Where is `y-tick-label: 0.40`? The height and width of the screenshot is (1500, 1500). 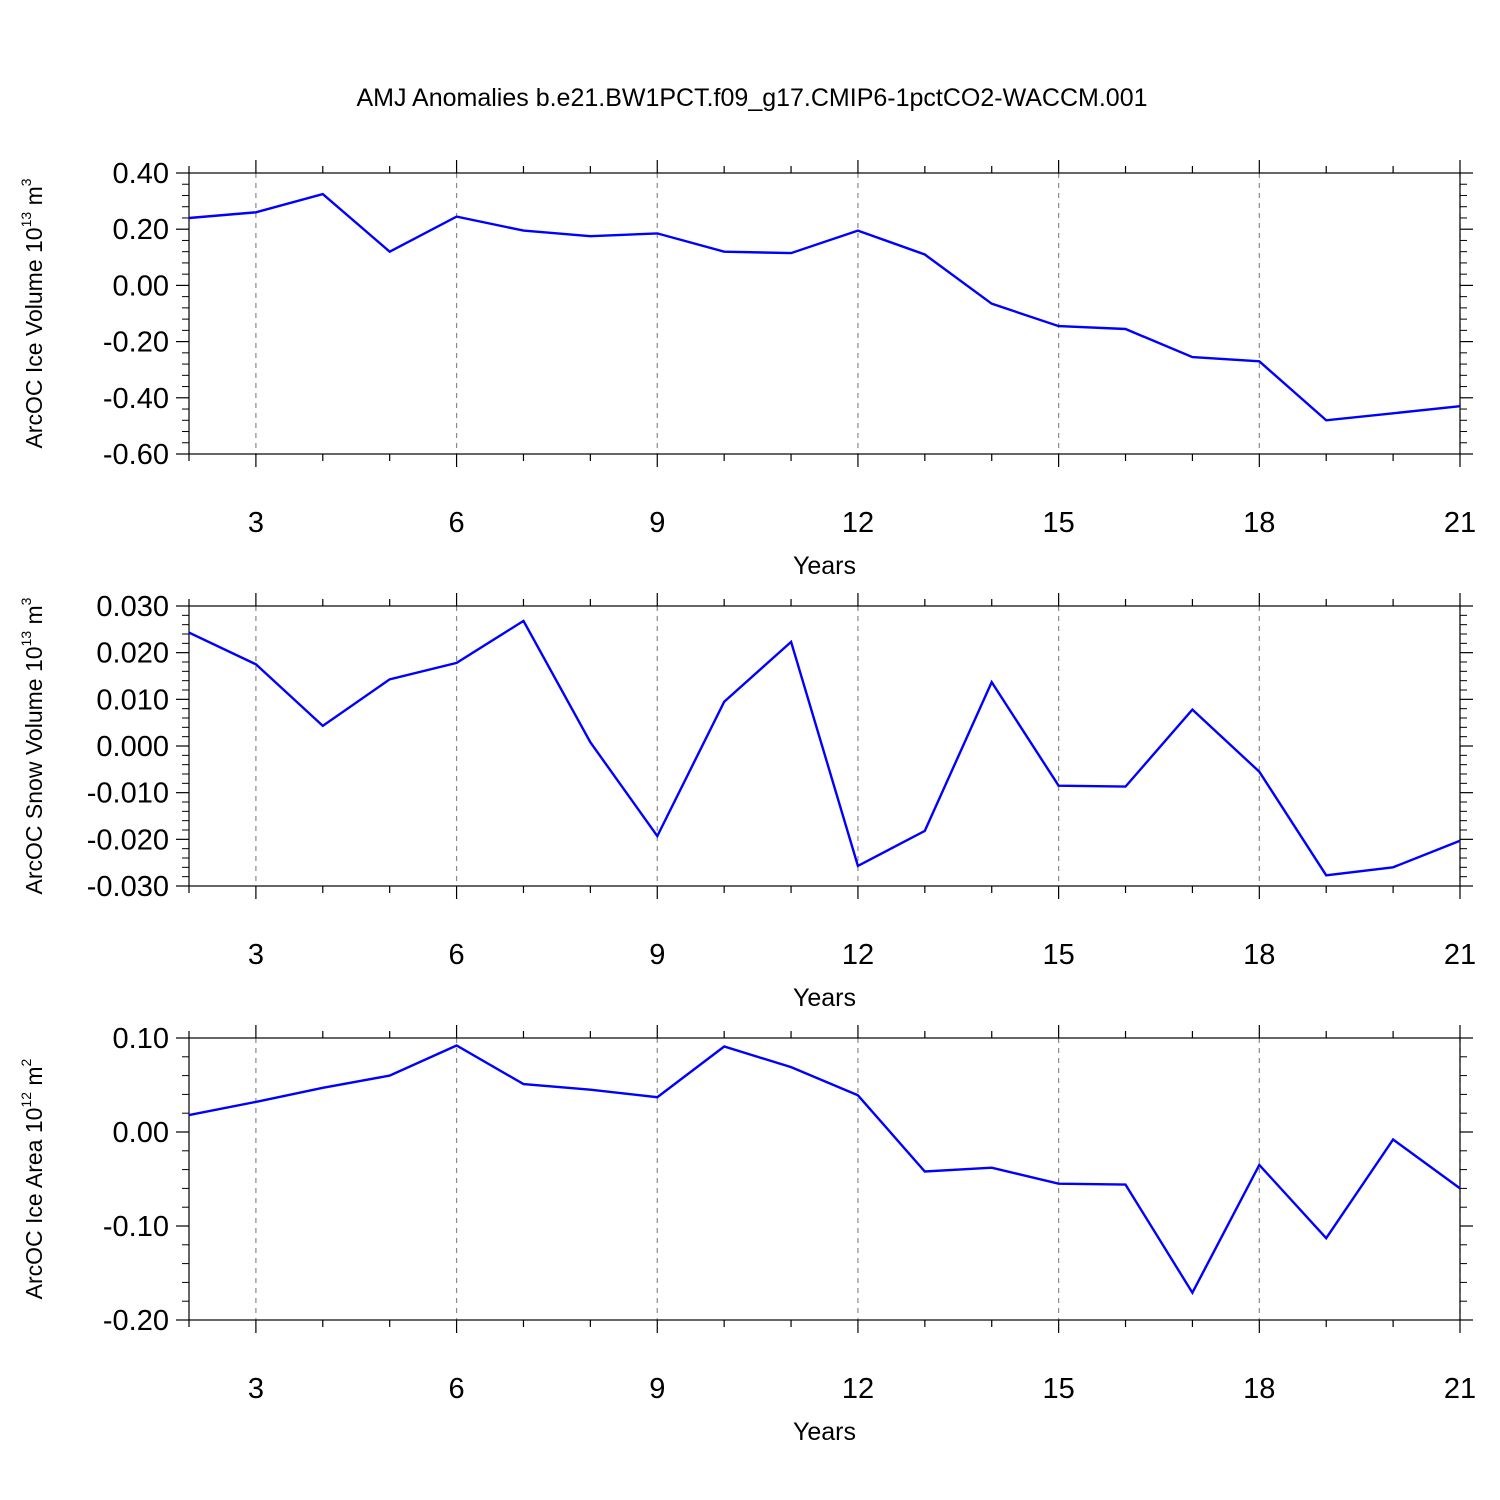 y-tick-label: 0.40 is located at coordinates (141, 174).